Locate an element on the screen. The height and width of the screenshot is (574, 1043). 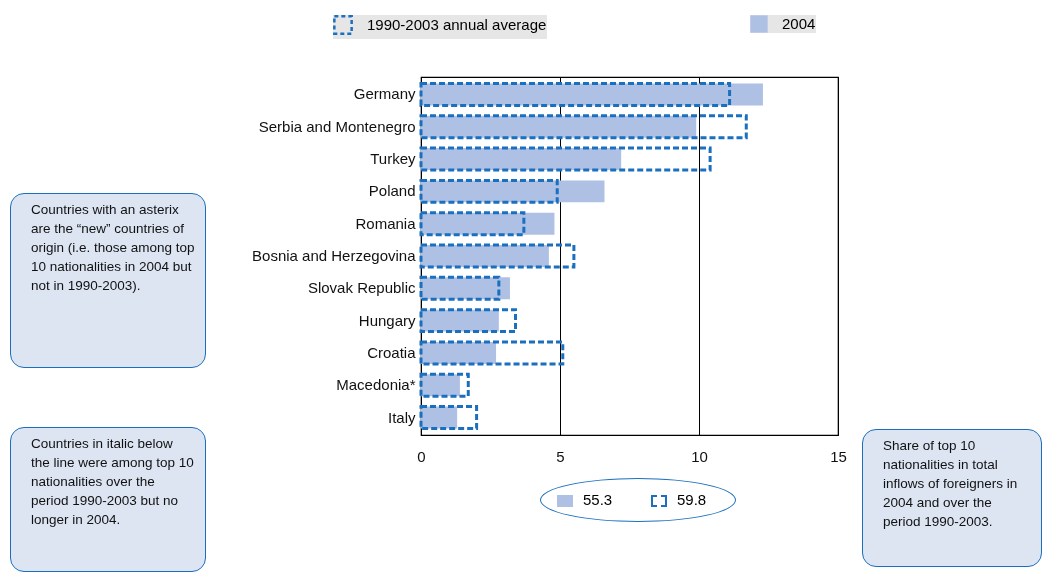
y-tick-label: Romania is located at coordinates (386, 223).